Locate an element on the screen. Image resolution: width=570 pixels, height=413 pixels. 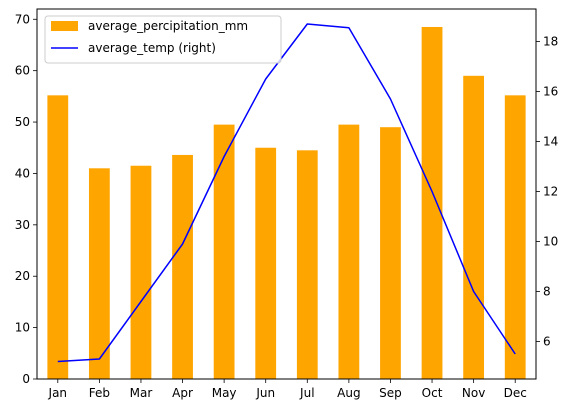
x-tick-label: Sep is located at coordinates (390, 393).